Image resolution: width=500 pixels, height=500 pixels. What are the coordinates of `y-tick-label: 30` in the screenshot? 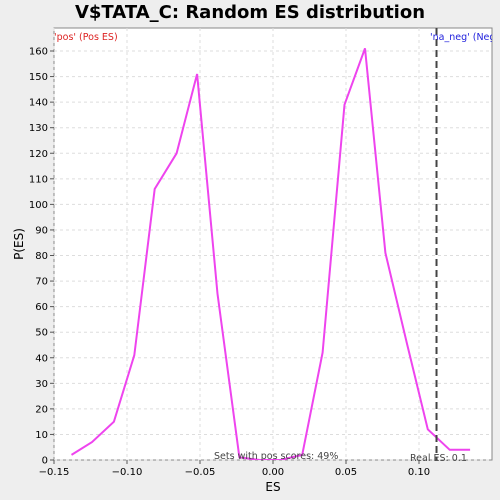 It's located at (41, 384).